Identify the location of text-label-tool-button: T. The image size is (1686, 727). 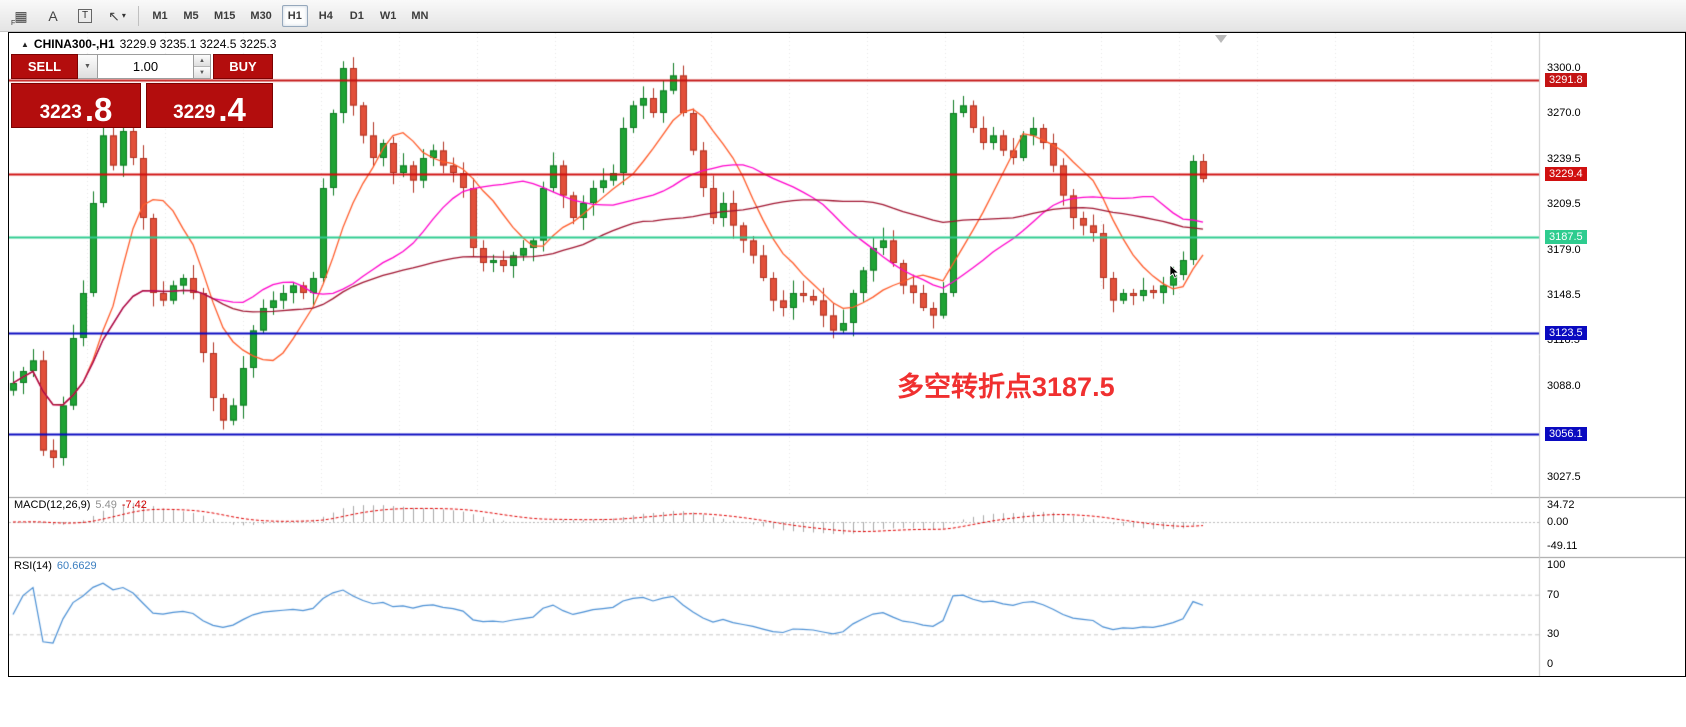
(85, 16).